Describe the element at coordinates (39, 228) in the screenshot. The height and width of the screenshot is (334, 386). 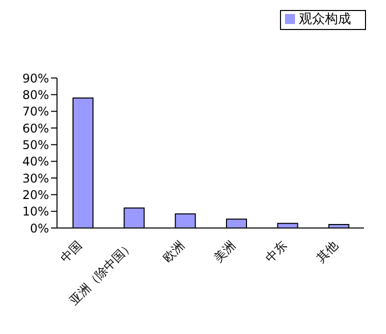
I see `y-tick-label: 0%` at that location.